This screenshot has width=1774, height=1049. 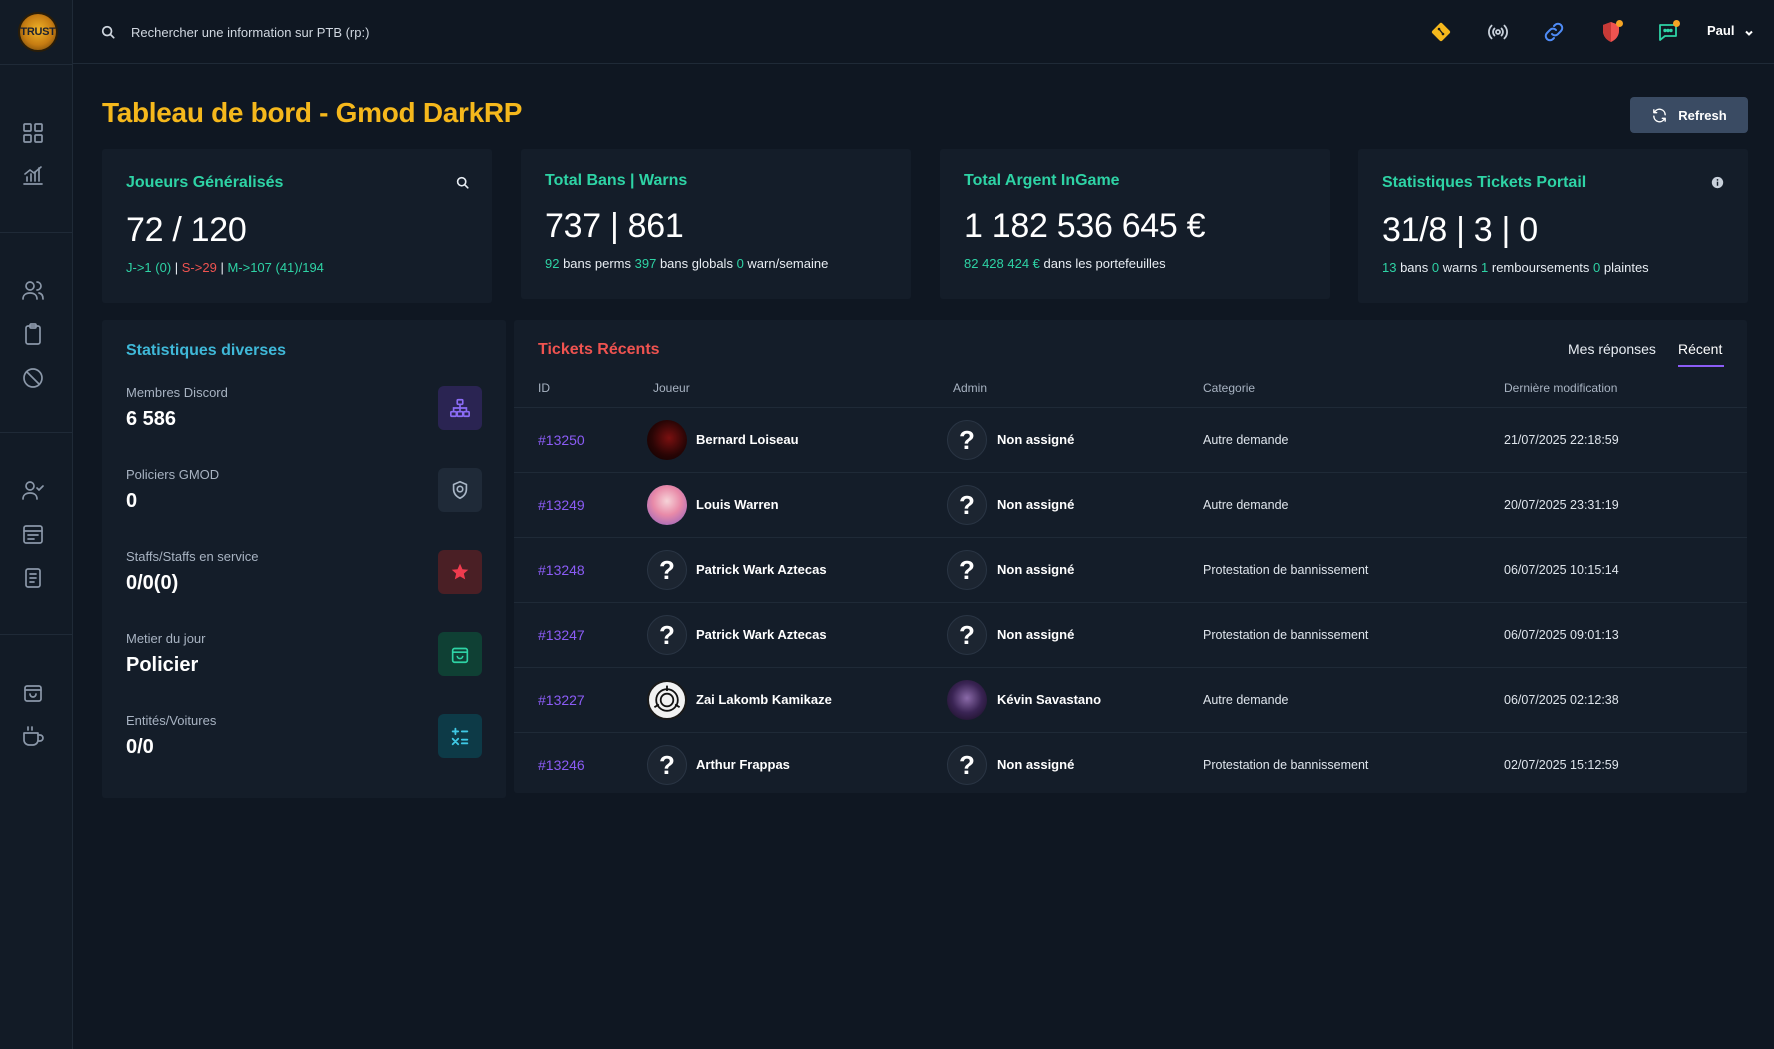 What do you see at coordinates (1541, 267) in the screenshot?
I see `ts-refunds-txt: remboursements` at bounding box center [1541, 267].